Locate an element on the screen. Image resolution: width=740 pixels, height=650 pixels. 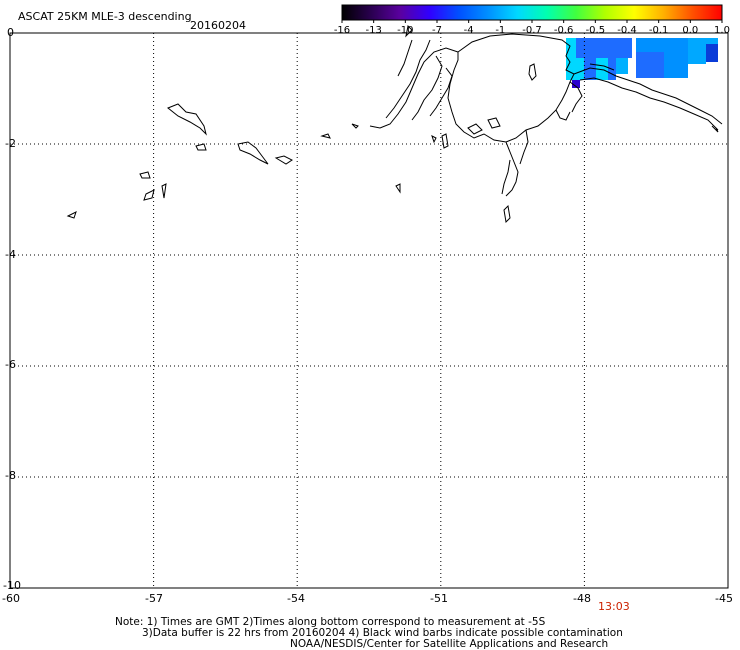
colorbar-label: -0.6 is located at coordinates (564, 30).